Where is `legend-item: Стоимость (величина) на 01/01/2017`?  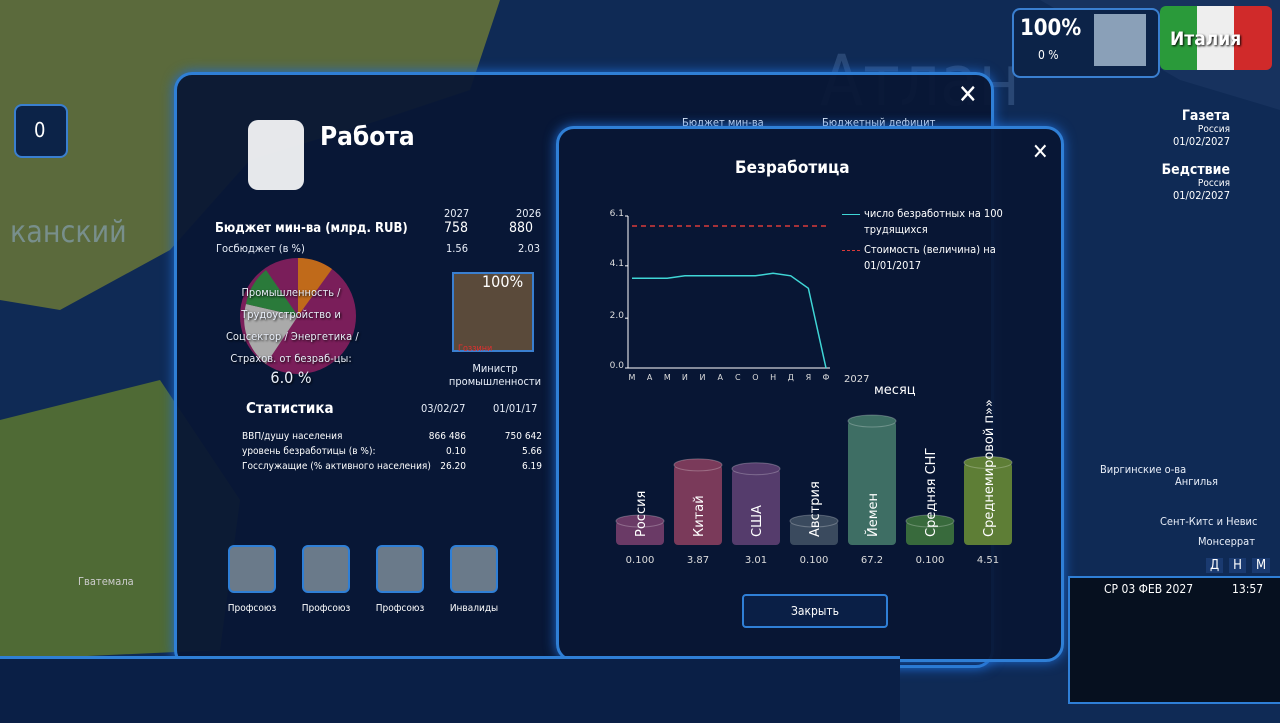 legend-item: Стоимость (величина) на 01/01/2017 is located at coordinates (932, 258).